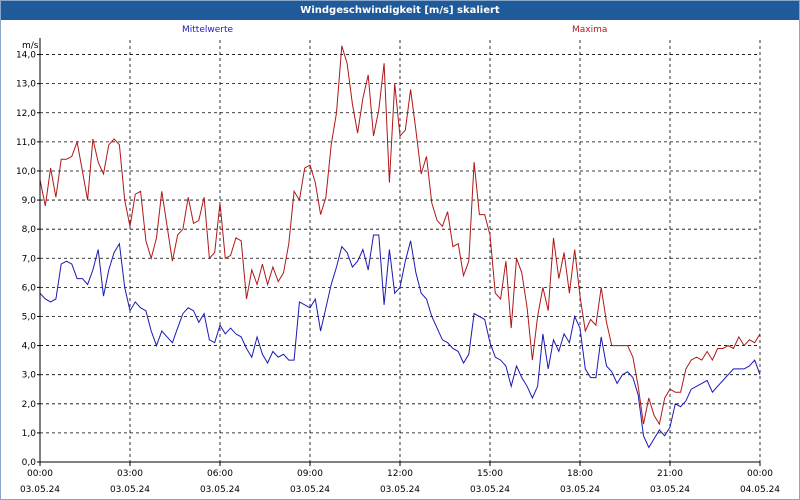 Image resolution: width=800 pixels, height=500 pixels. I want to click on y-tick-label: 6,0, so click(29, 288).